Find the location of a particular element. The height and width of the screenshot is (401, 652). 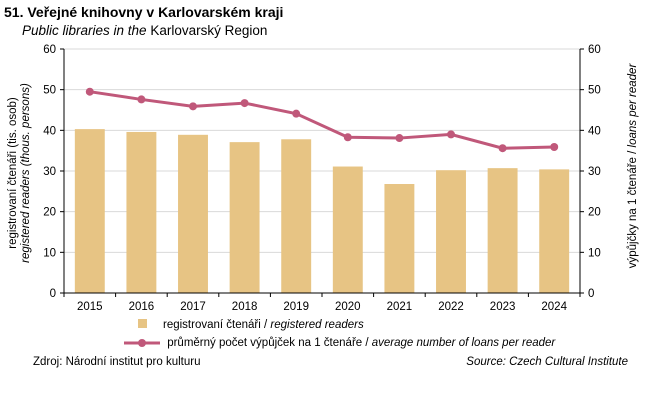

loans-point-2023 is located at coordinates (502, 148).